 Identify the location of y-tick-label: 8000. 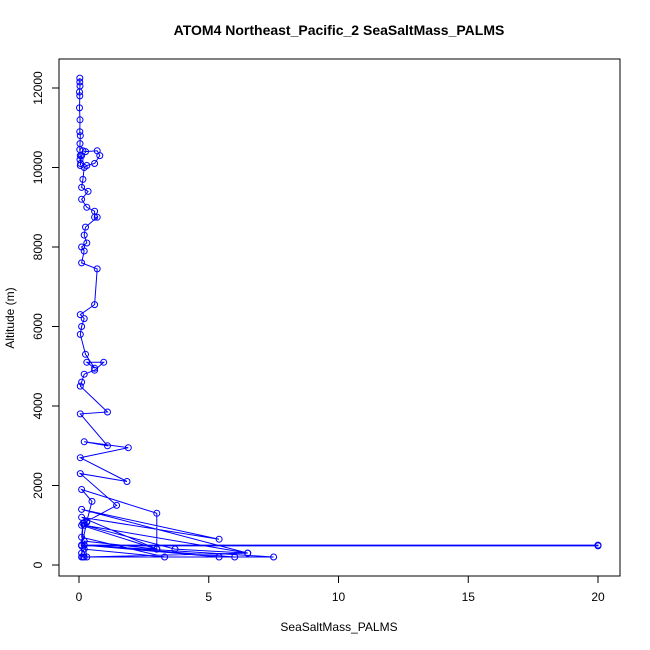
(38, 246).